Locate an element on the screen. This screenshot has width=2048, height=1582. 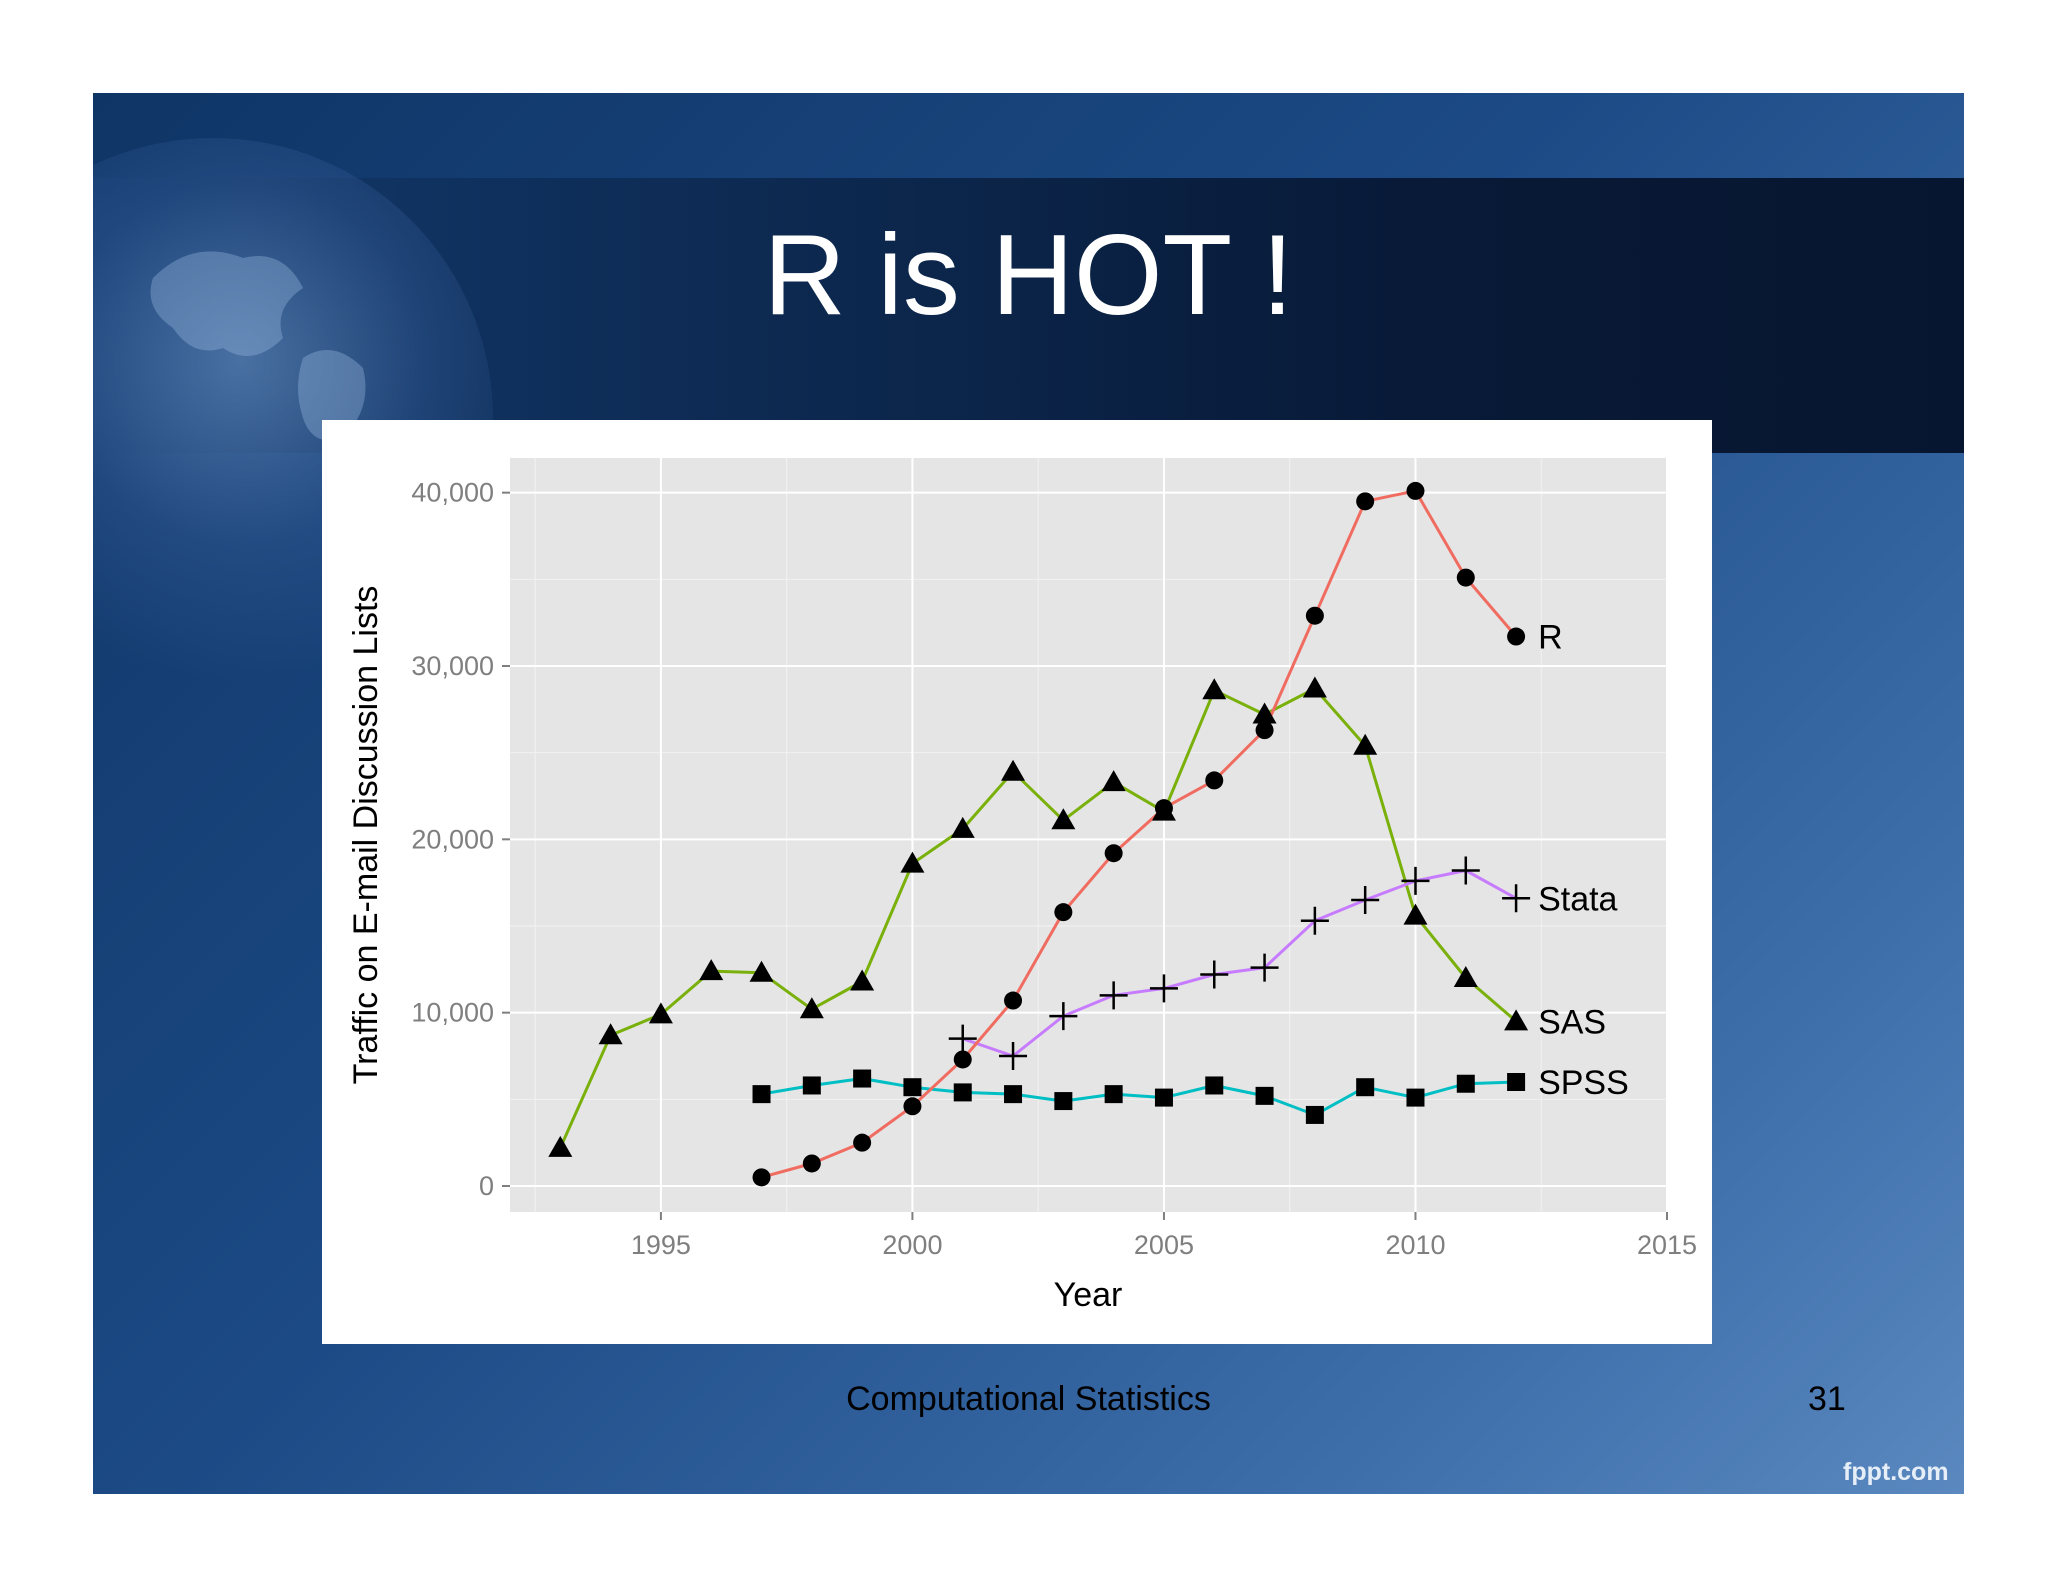
continents-graphic is located at coordinates (258, 346).